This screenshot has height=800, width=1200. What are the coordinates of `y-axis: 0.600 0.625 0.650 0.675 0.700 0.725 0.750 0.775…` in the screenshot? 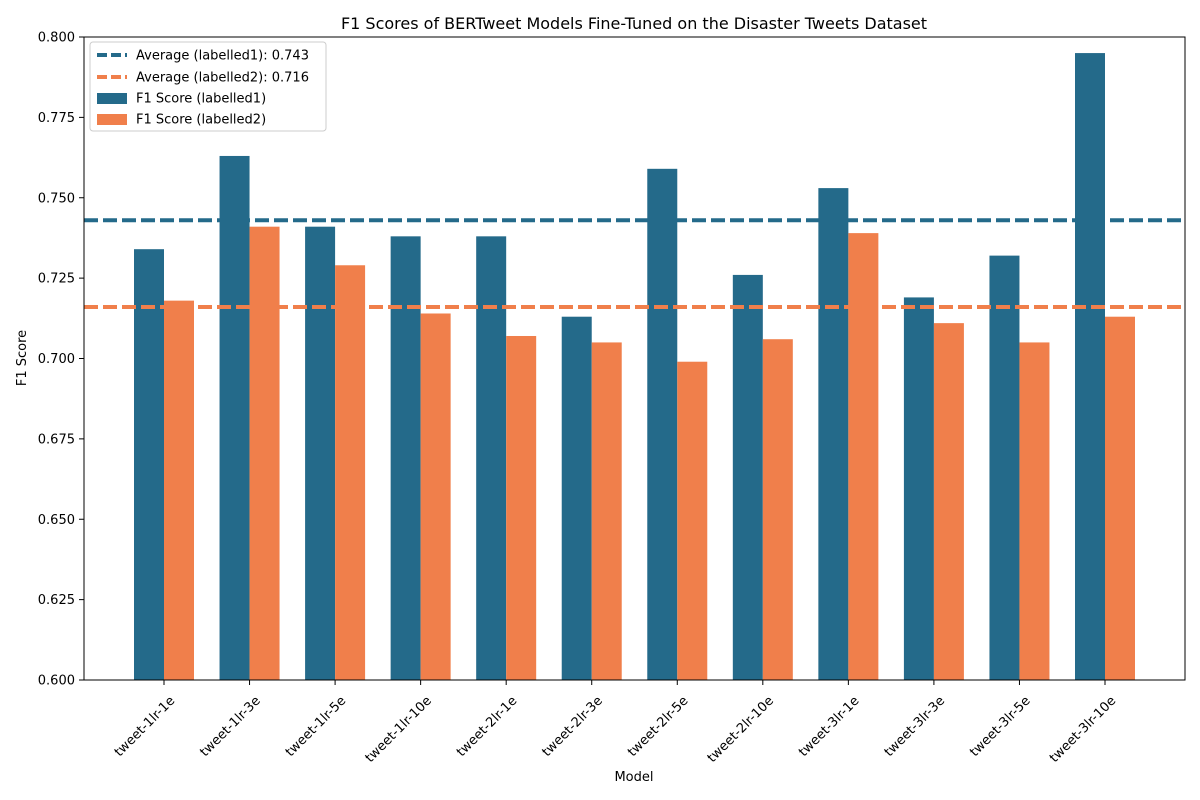 It's located at (61, 360).